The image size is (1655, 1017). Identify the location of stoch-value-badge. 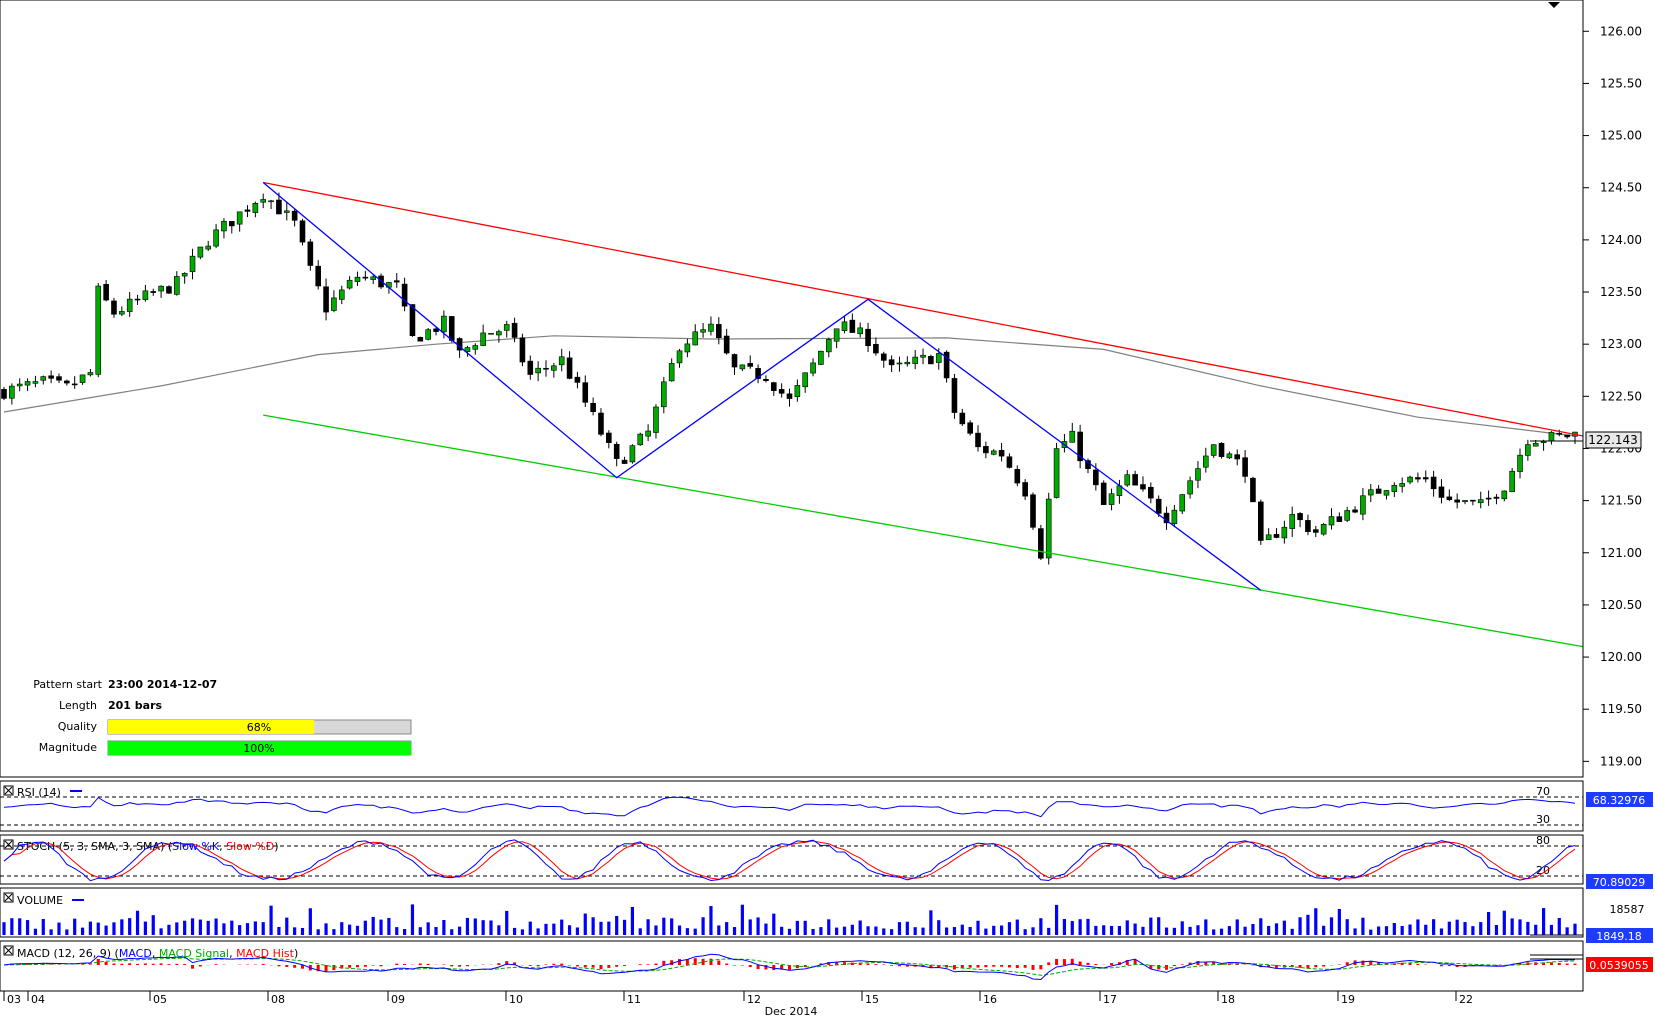
(1619, 881).